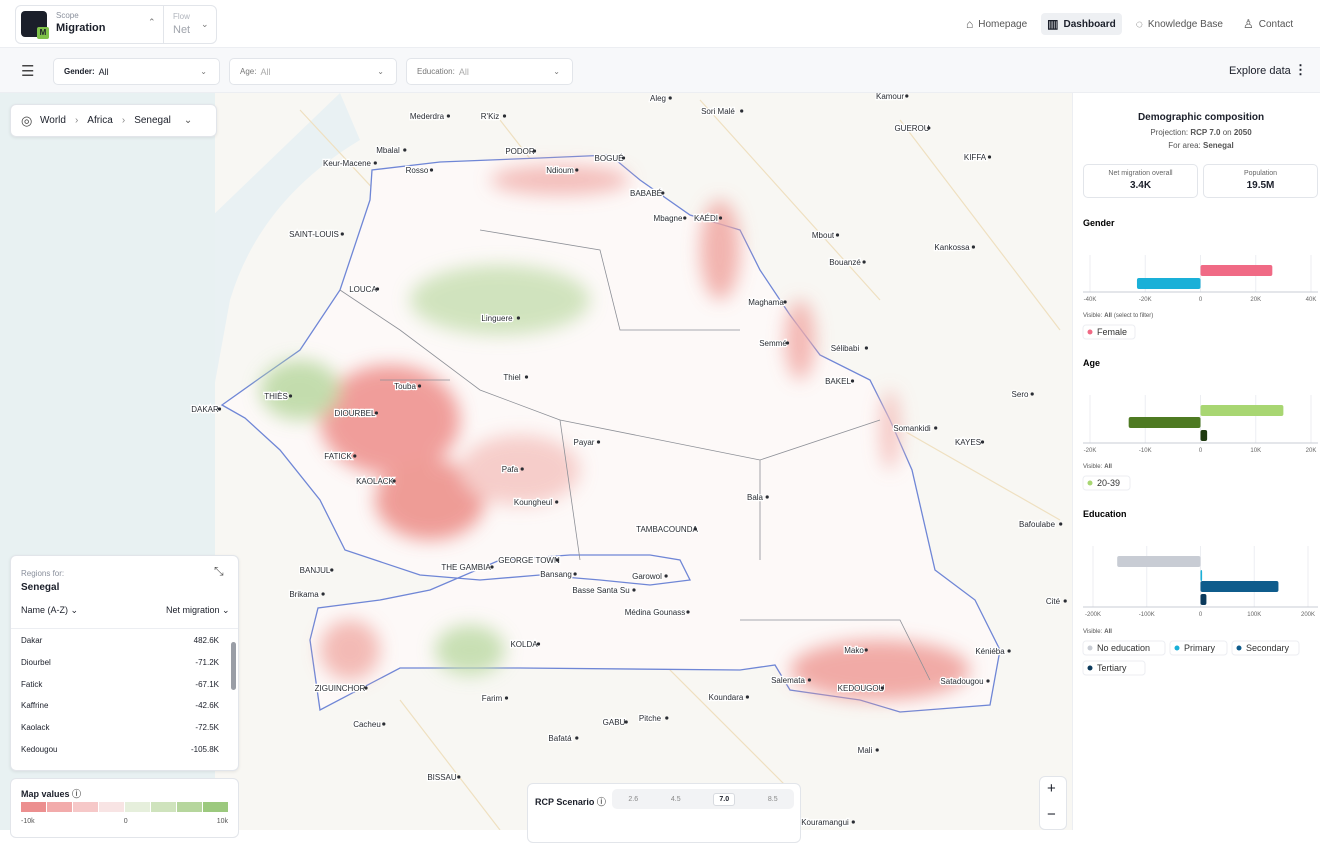 The width and height of the screenshot is (1320, 843). Describe the element at coordinates (120, 691) in the screenshot. I see `region-row: Fatick -67.1K` at that location.